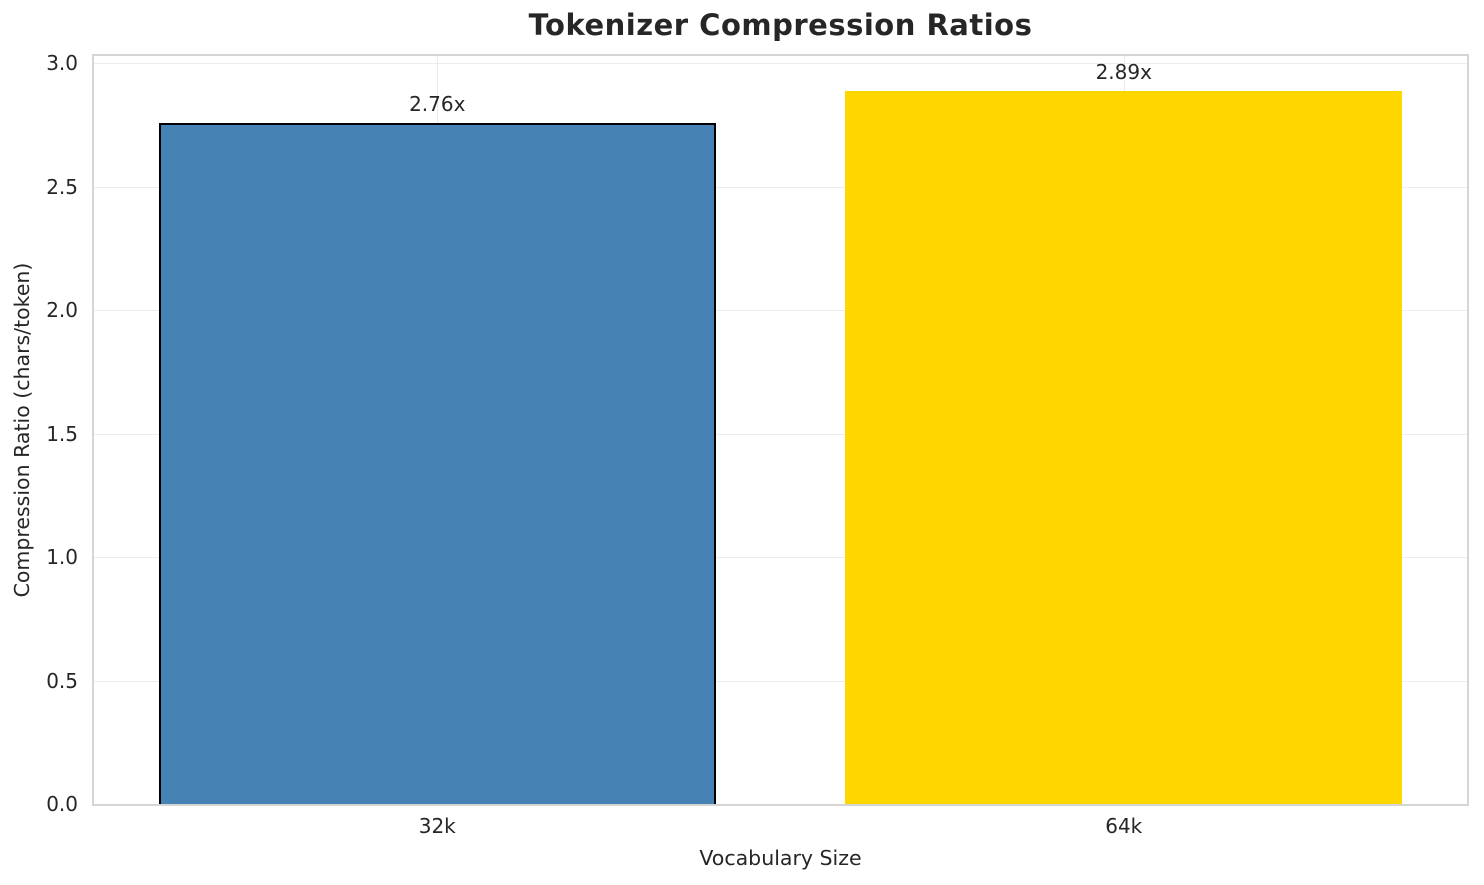 This screenshot has width=1484, height=885. Describe the element at coordinates (780, 25) in the screenshot. I see `chart-title: Tokenizer Compression Ratios` at that location.